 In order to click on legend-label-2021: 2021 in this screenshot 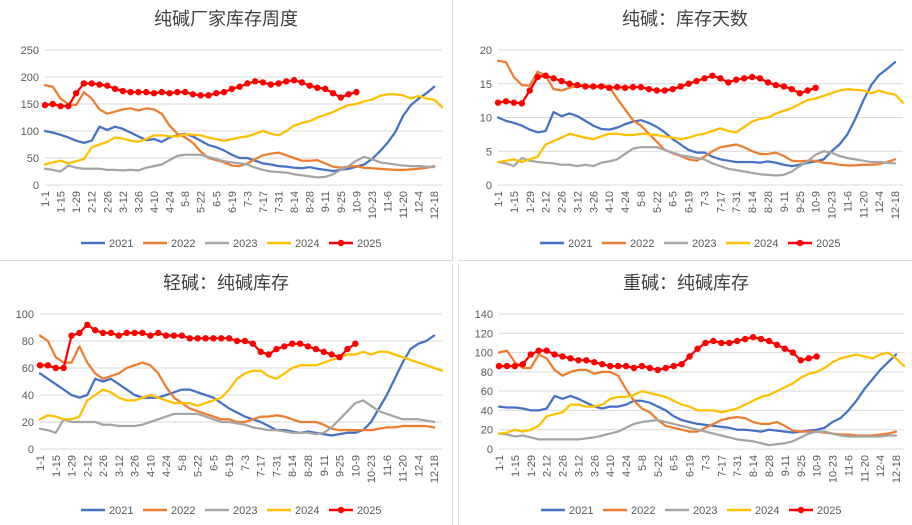, I will do `click(580, 244)`.